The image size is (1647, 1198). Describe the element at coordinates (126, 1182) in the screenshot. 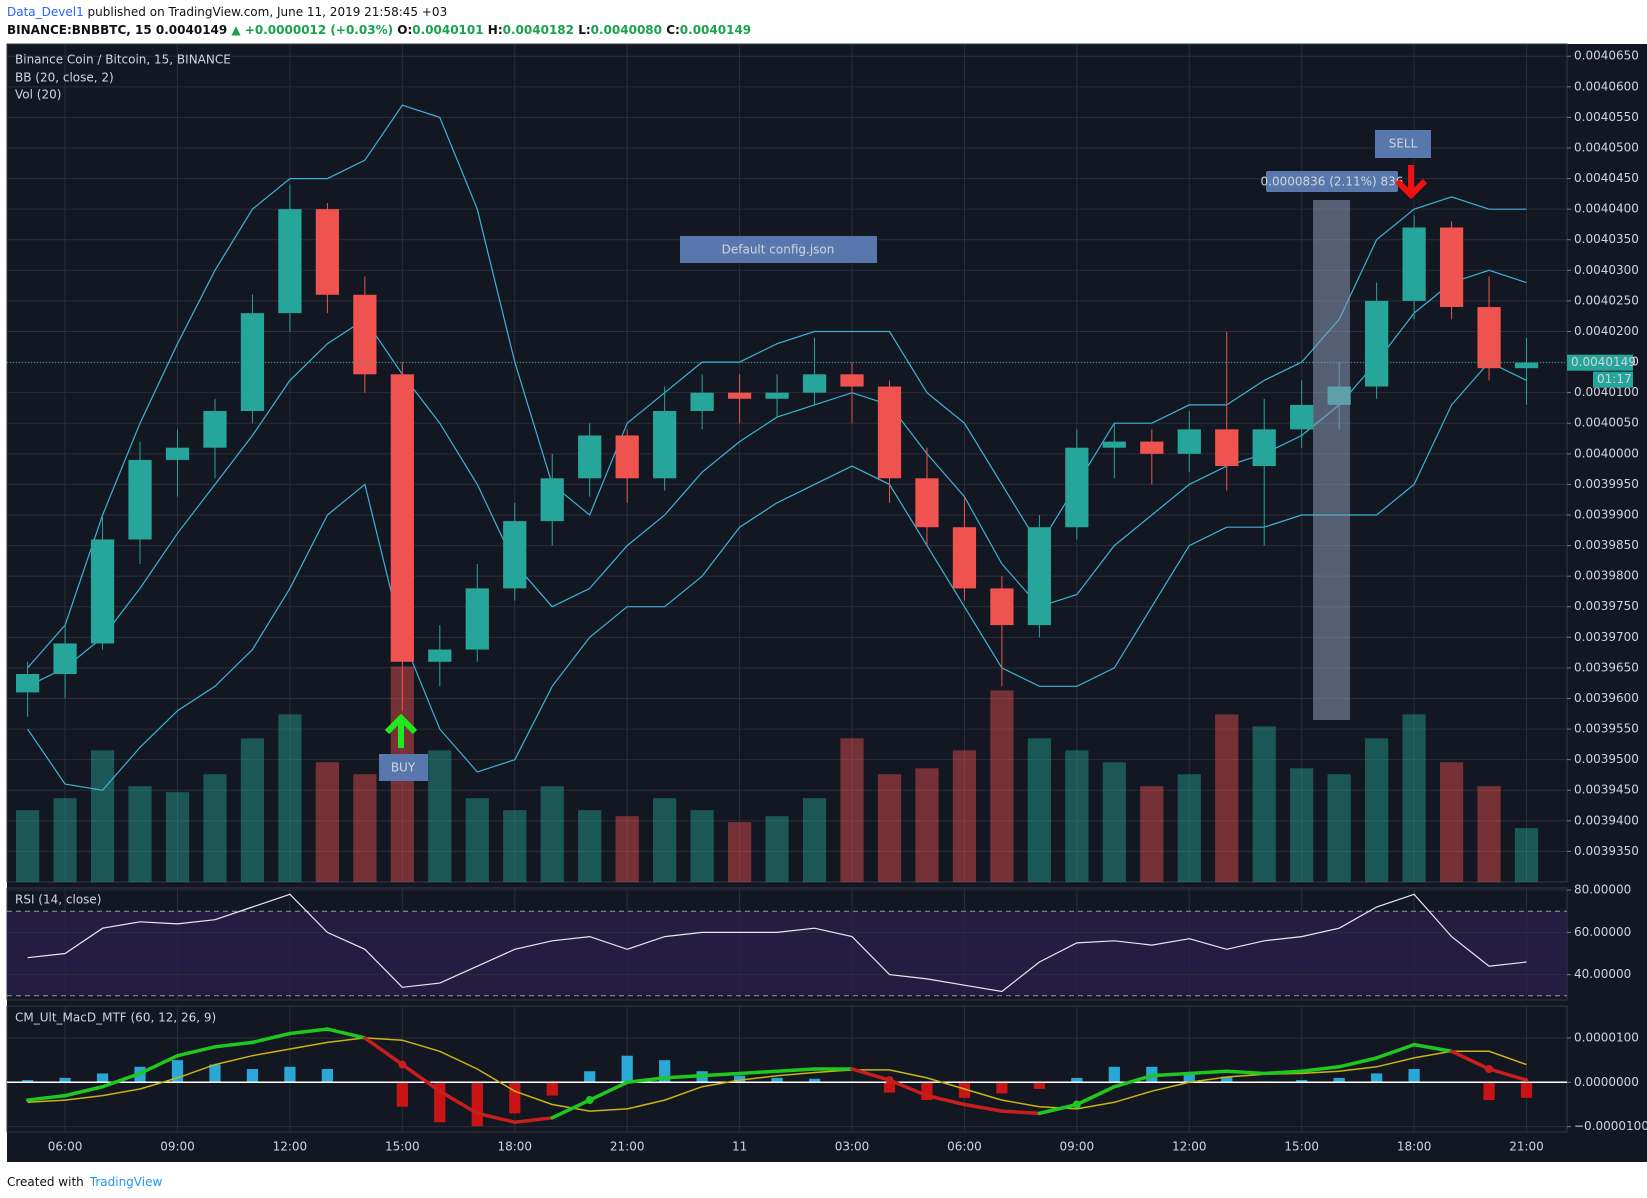

I see `brand: TradingView` at that location.